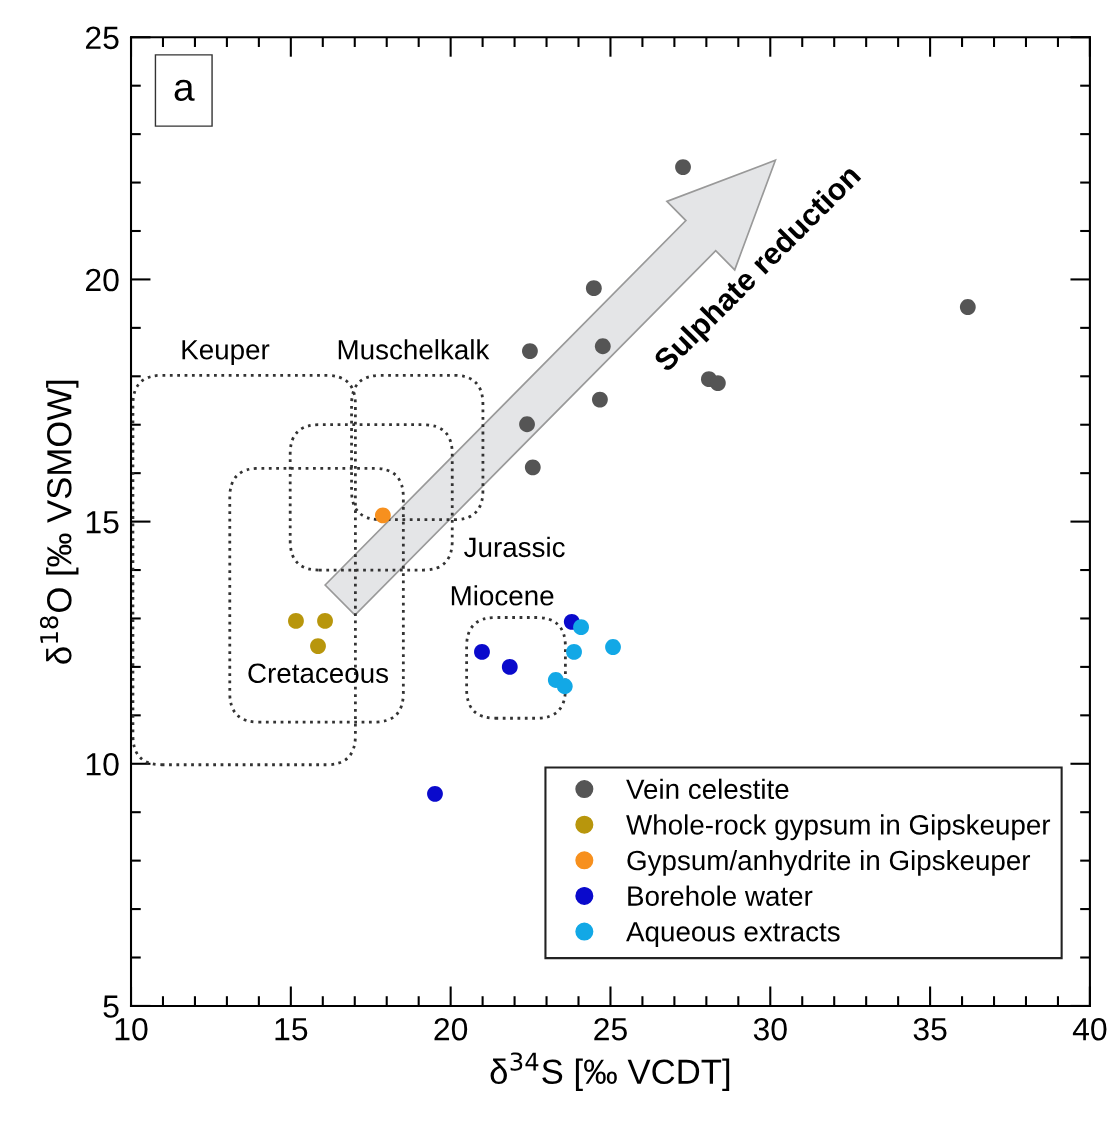 This screenshot has height=1129, width=1115. Describe the element at coordinates (451, 1029) in the screenshot. I see `x-tick-label: 20` at that location.